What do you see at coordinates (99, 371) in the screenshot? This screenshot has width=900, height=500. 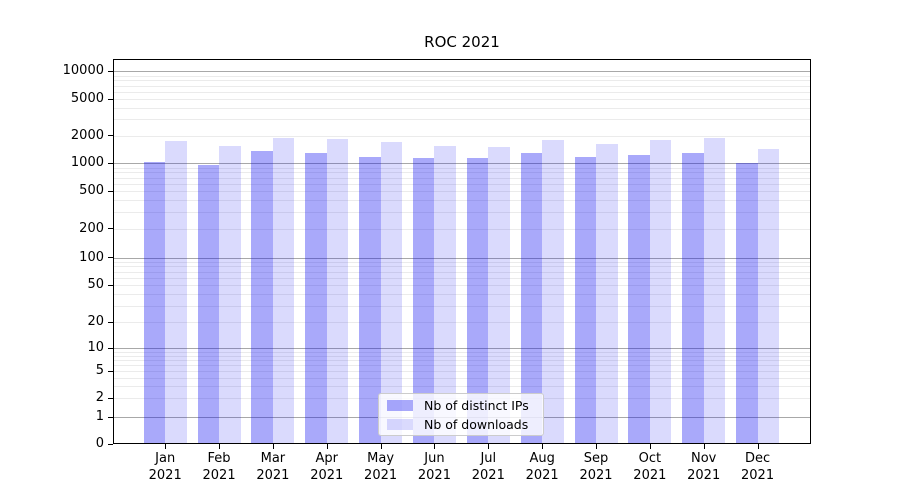 I see `y-tick-label: 5` at bounding box center [99, 371].